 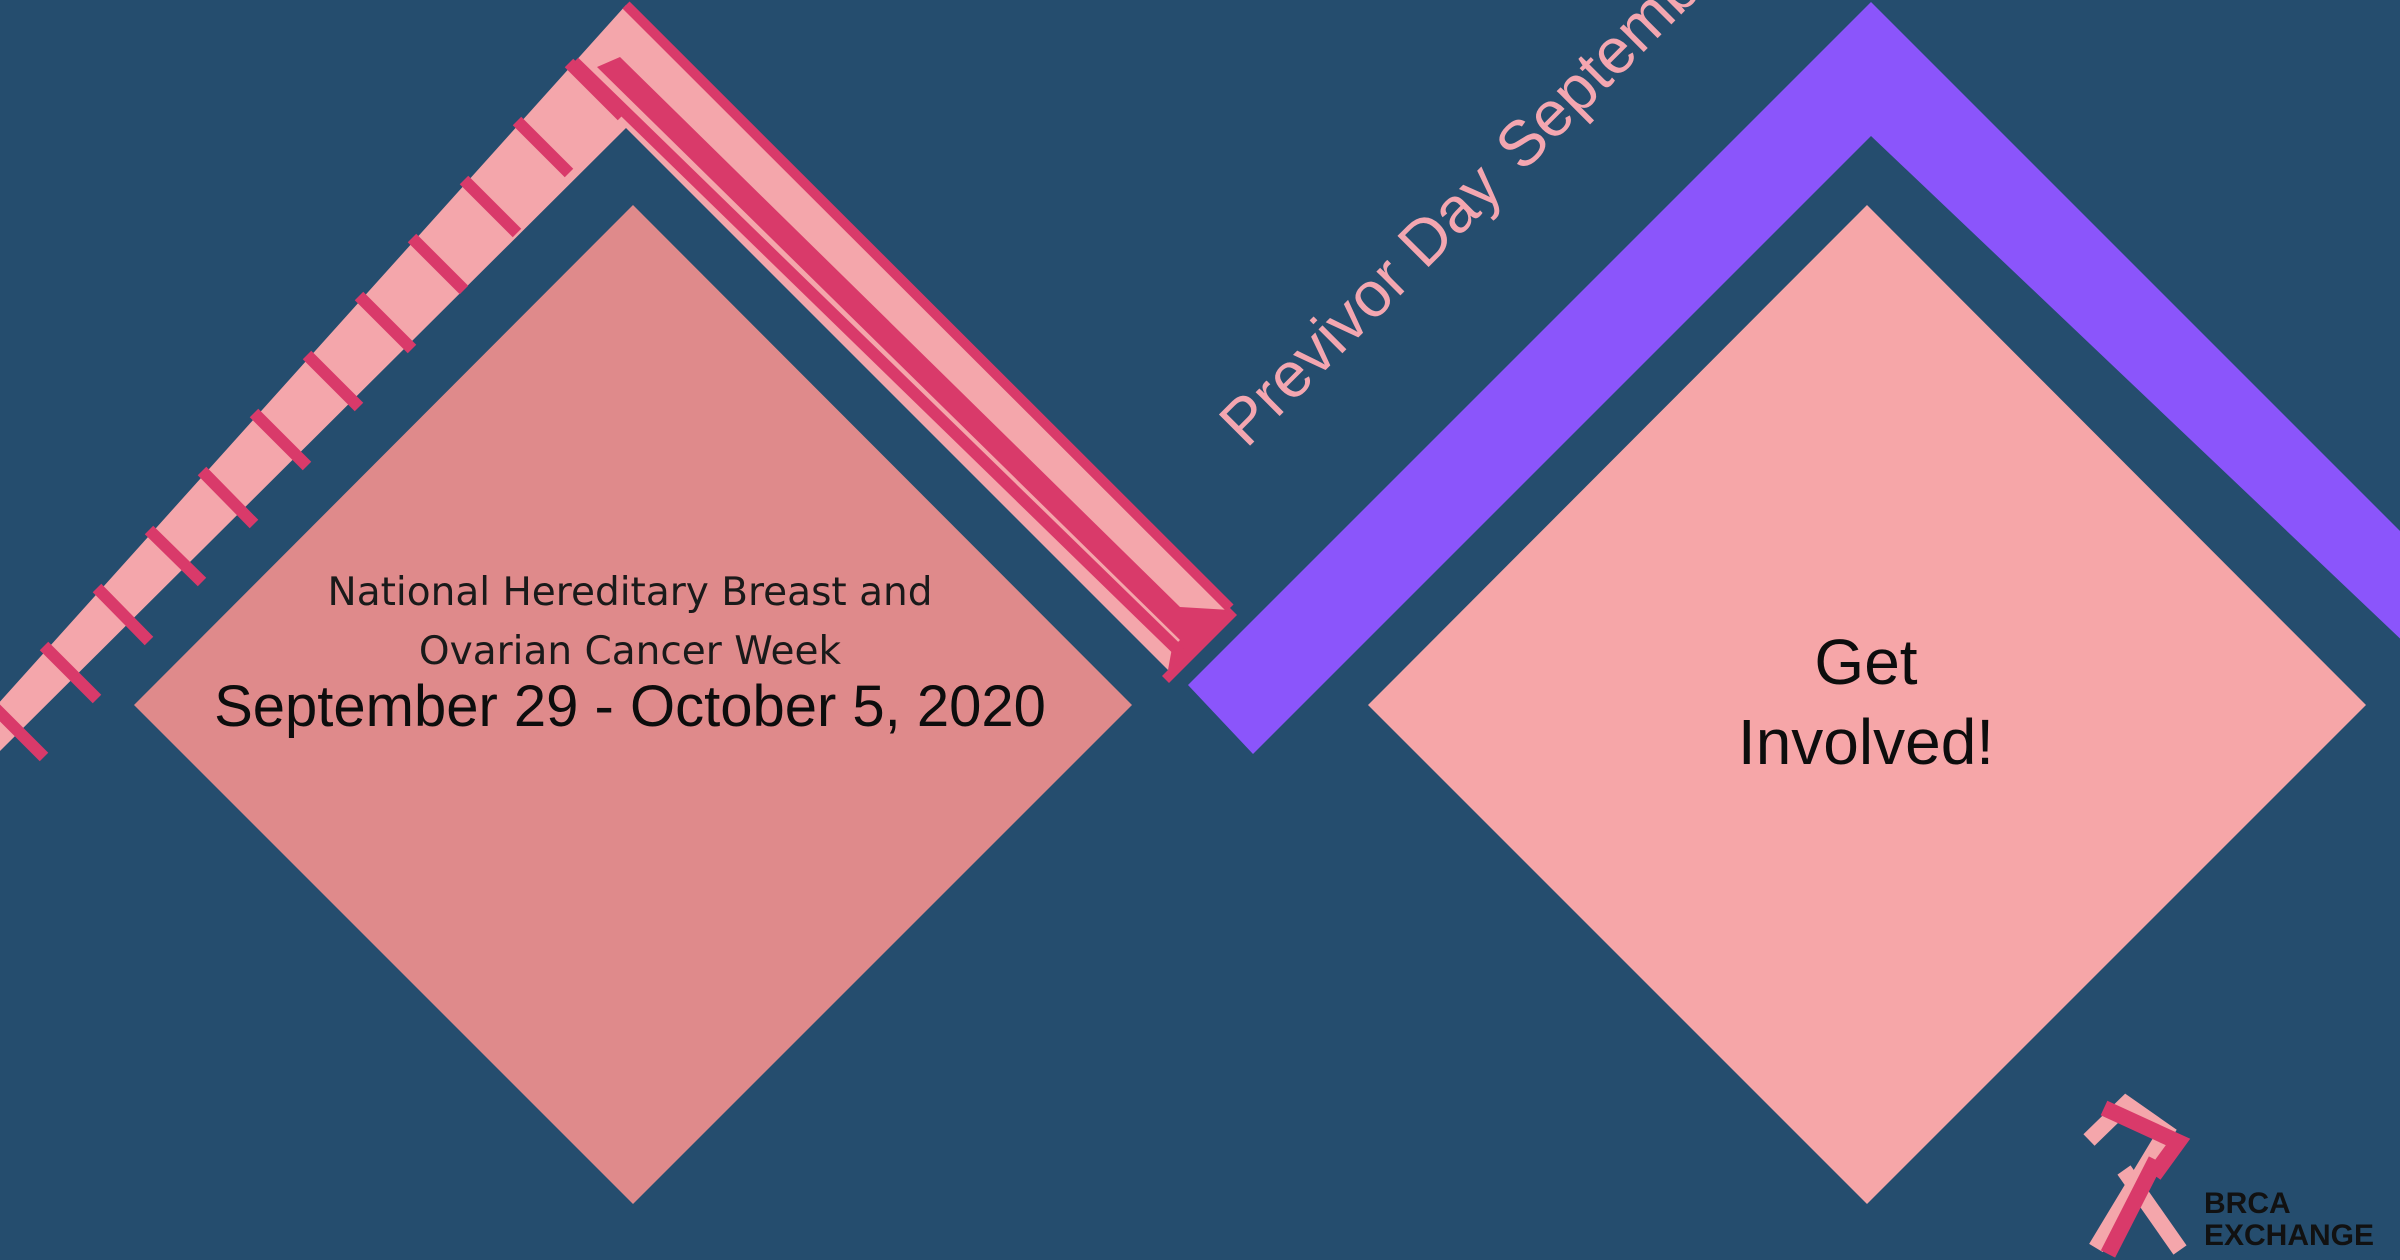 I want to click on event-name-line-1: National Hereditary Breast and, so click(x=630, y=592).